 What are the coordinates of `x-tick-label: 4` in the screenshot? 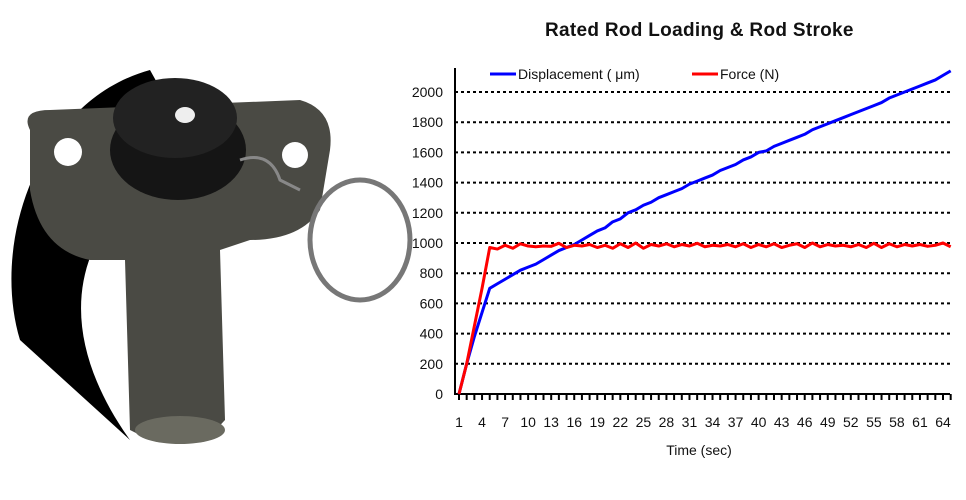 It's located at (482, 422).